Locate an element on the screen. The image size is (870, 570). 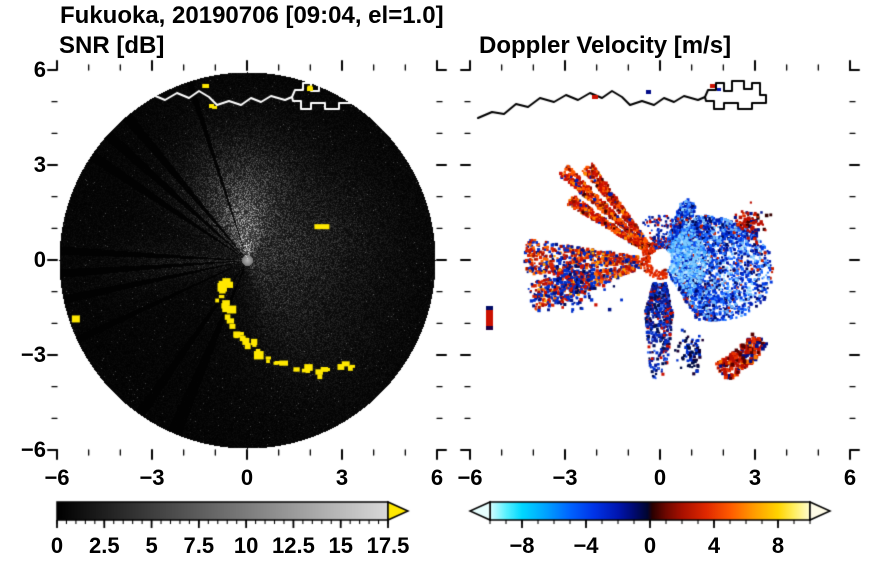
y-tick-label: 6 is located at coordinates (39, 69).